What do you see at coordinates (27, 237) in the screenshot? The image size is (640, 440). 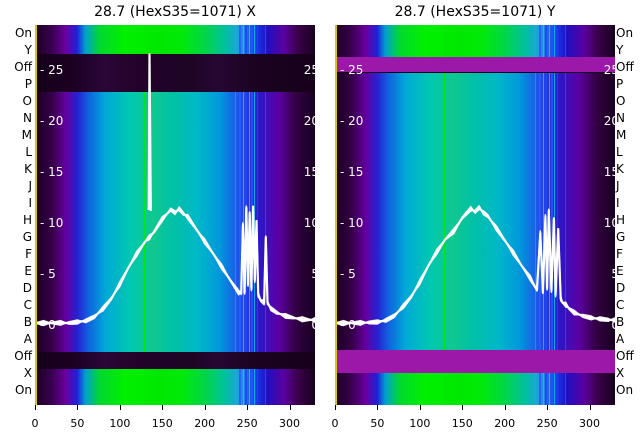 I see `category-label-g: G` at bounding box center [27, 237].